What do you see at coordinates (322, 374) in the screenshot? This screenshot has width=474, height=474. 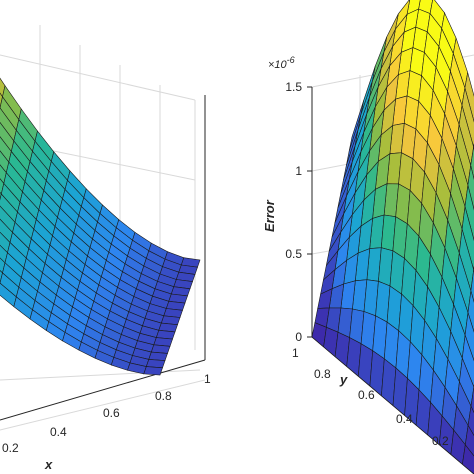 I see `y-tick-label: 0.8` at bounding box center [322, 374].